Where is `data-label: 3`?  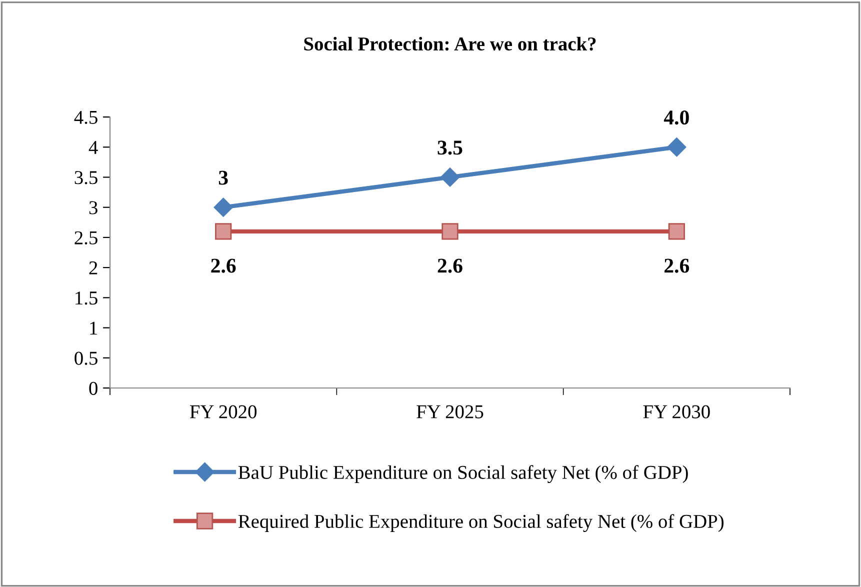 data-label: 3 is located at coordinates (223, 177).